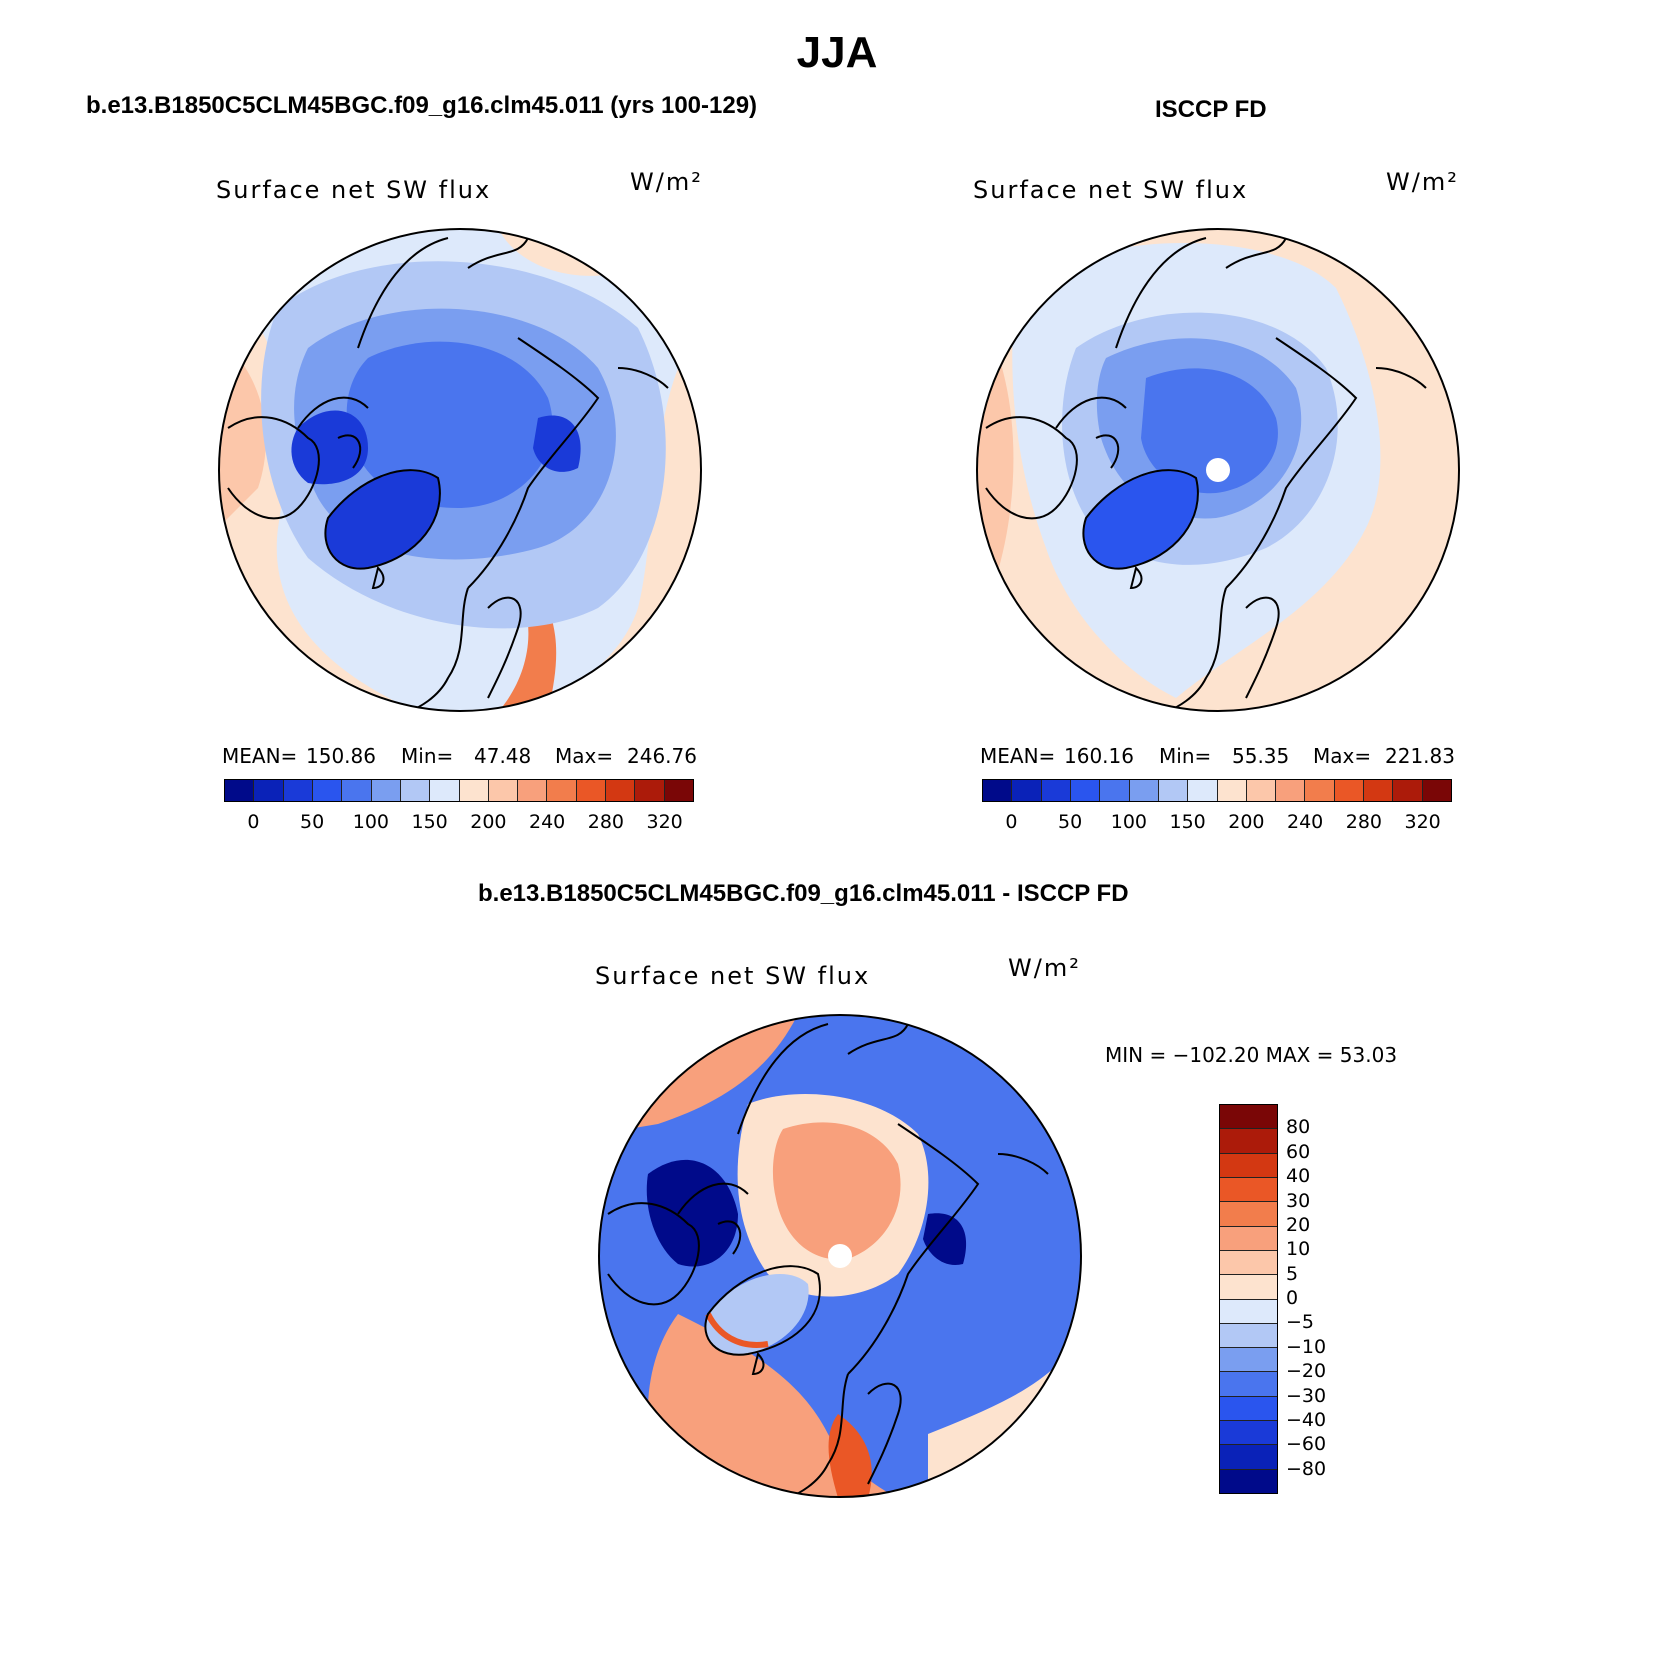 This screenshot has width=1674, height=1677. Describe the element at coordinates (341, 756) in the screenshot. I see `model-mean-value: 150.86` at that location.